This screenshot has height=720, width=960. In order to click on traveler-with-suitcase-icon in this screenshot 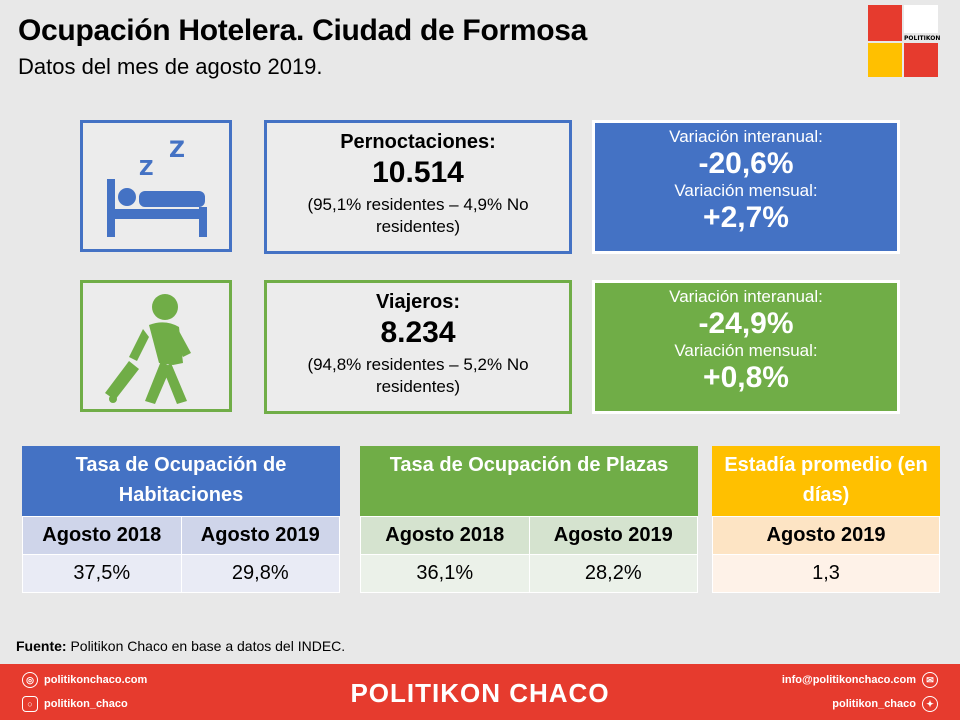, I will do `click(156, 346)`.